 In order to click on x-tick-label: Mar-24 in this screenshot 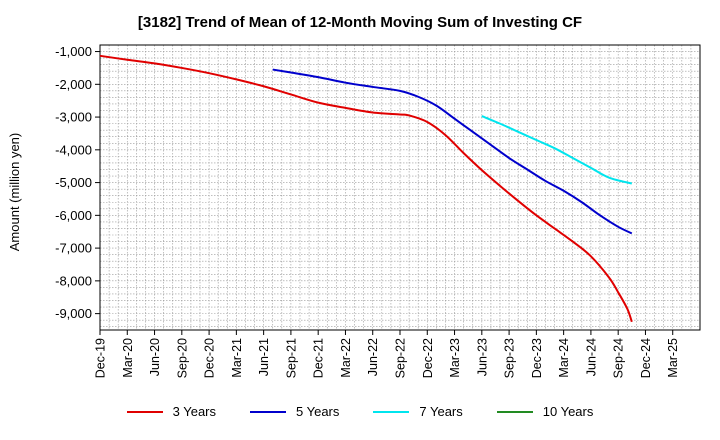, I will do `click(564, 358)`.